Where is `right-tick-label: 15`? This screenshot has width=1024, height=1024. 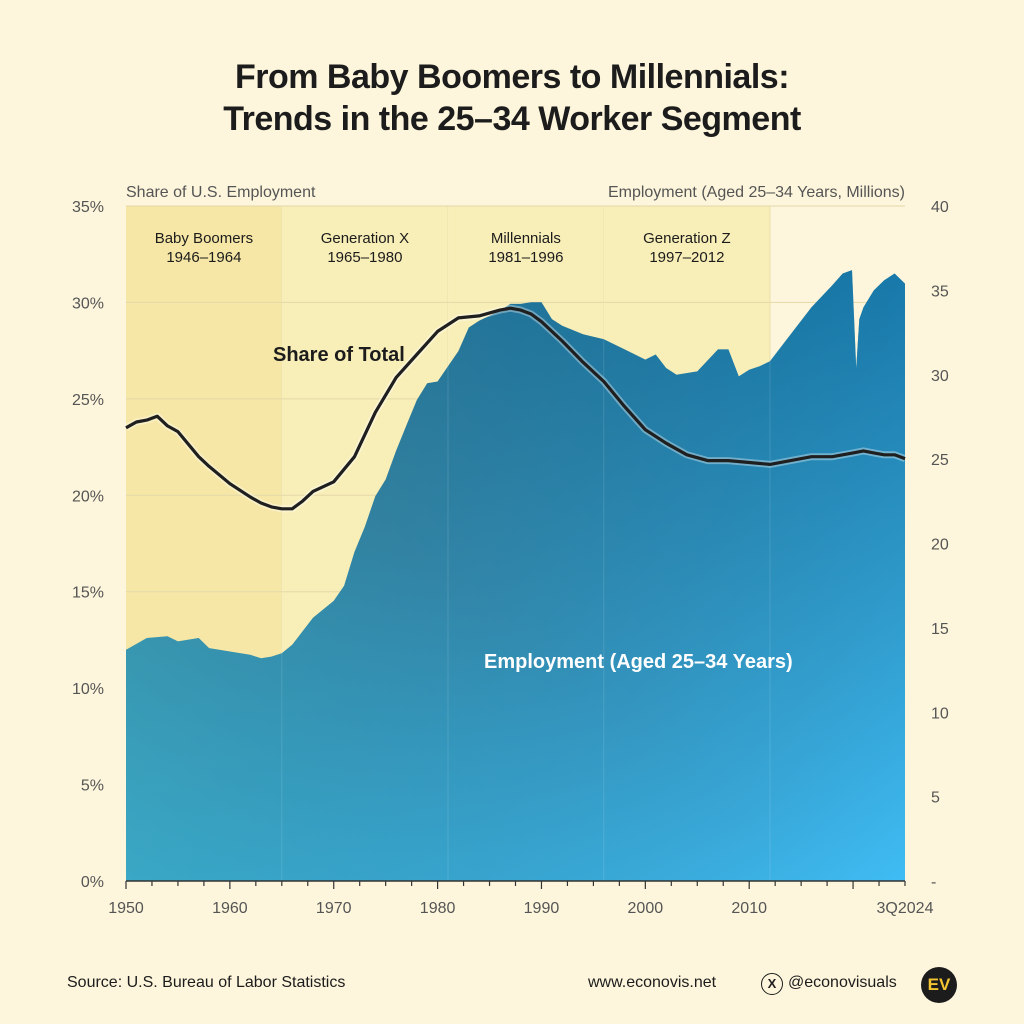 right-tick-label: 15 is located at coordinates (940, 629).